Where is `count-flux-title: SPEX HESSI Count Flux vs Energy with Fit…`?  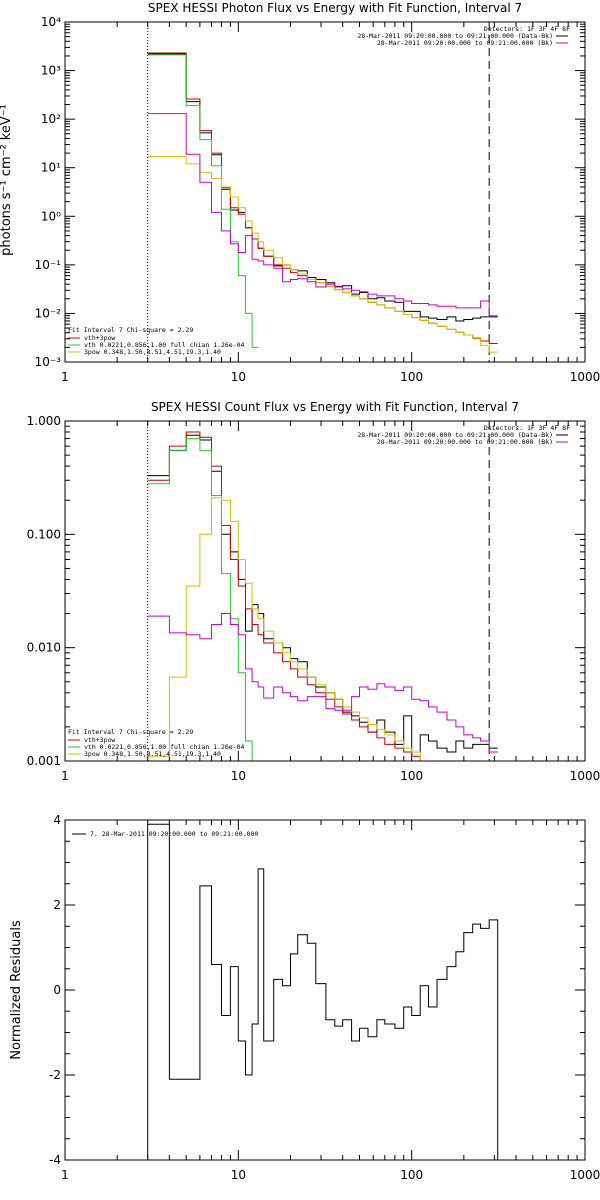 count-flux-title: SPEX HESSI Count Flux vs Energy with Fit… is located at coordinates (335, 407).